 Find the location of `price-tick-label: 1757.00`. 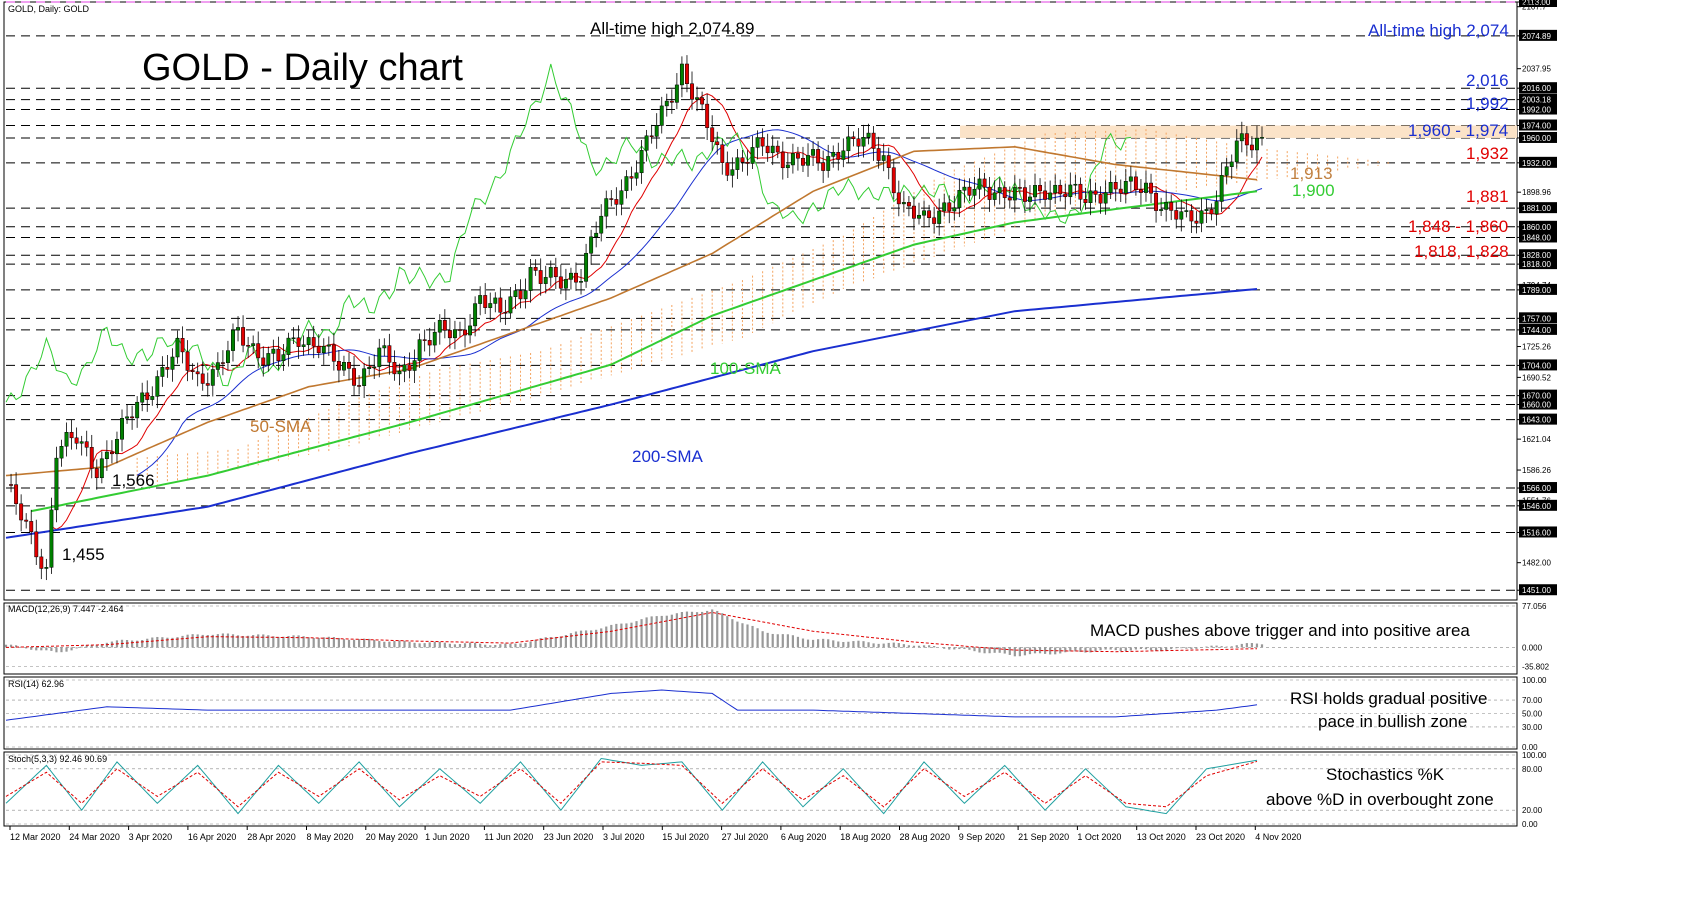

price-tick-label: 1757.00 is located at coordinates (1536, 318).